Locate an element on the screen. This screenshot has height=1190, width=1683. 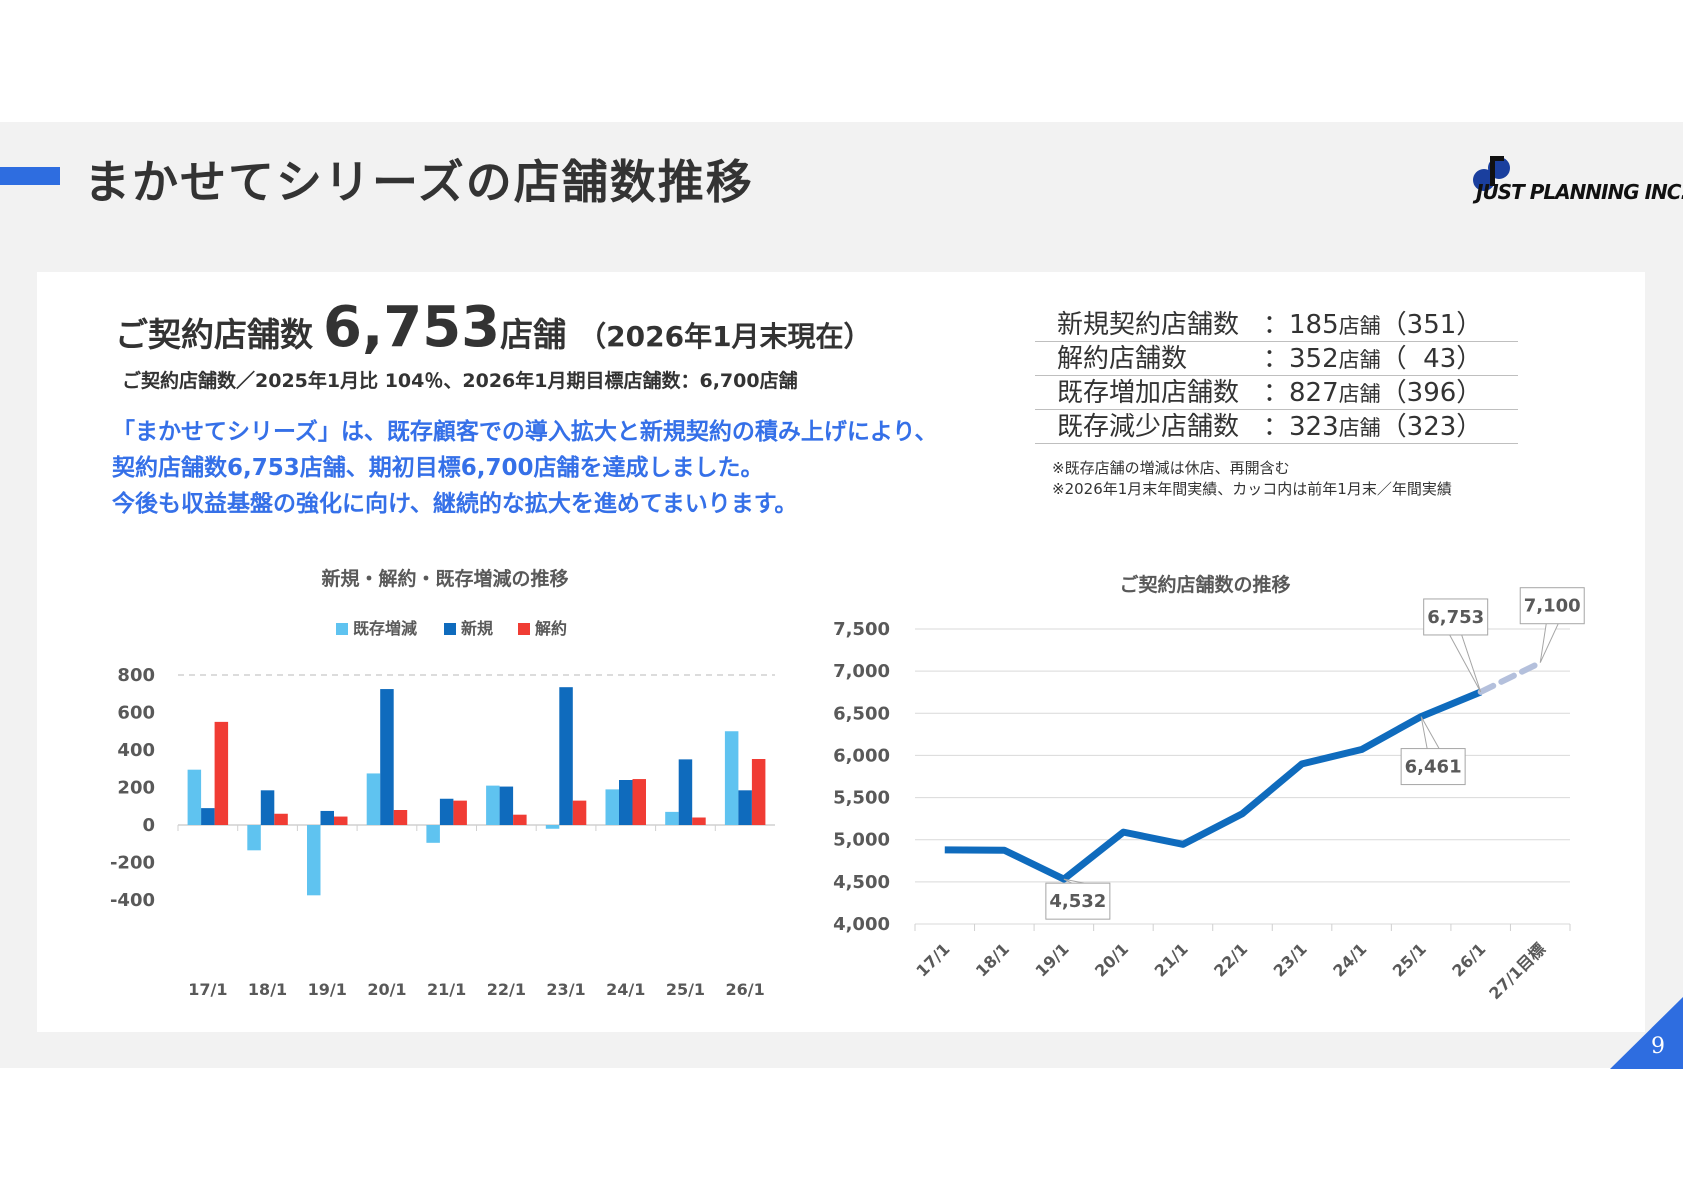
stat-value: ：827店舗（396） is located at coordinates (1372, 393).